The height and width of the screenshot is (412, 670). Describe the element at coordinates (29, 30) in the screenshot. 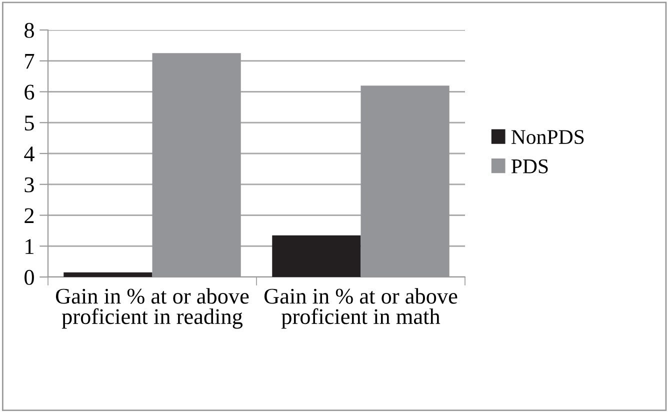

I see `y-tick-label: 8` at that location.